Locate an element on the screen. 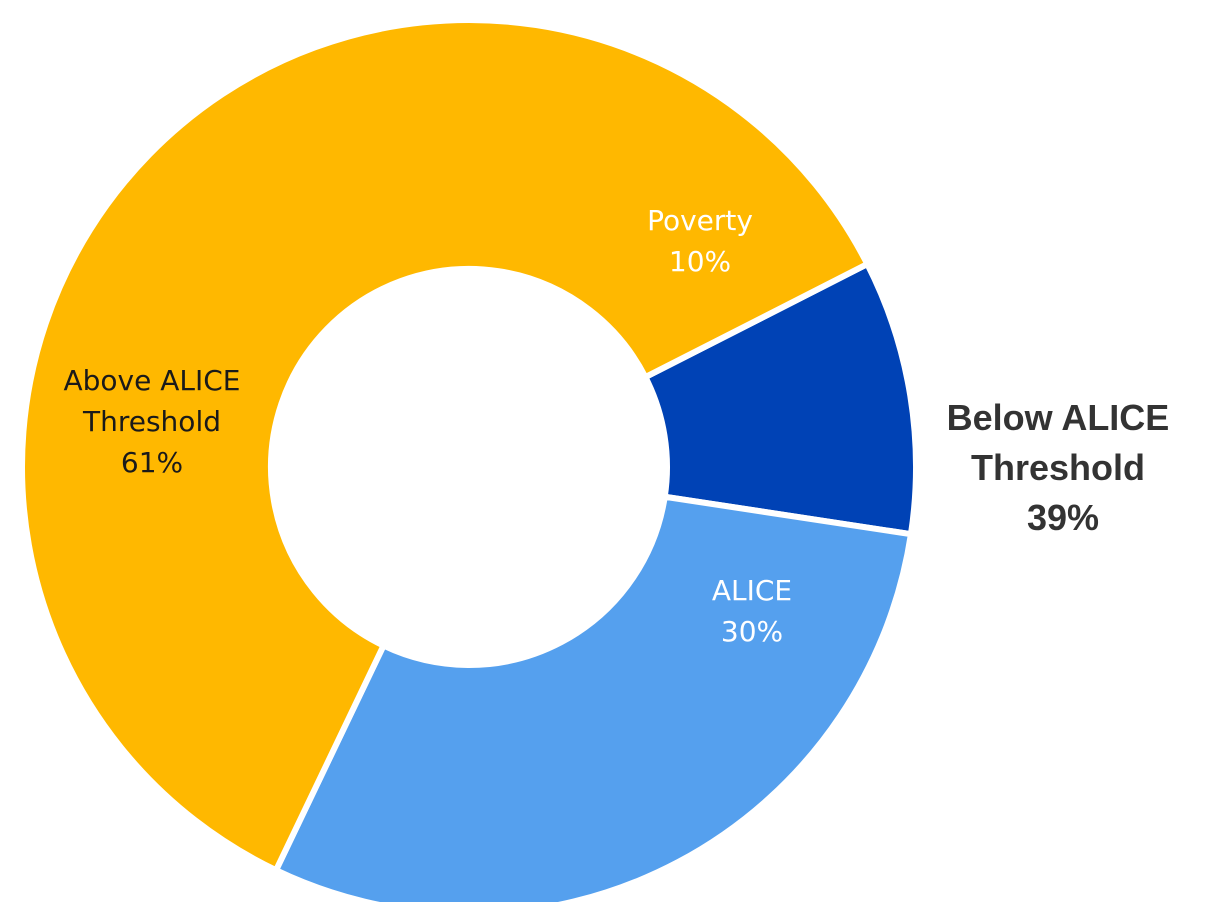  slice-label-above-alice-threshold: Above ALICE Threshold 61% is located at coordinates (151, 421).